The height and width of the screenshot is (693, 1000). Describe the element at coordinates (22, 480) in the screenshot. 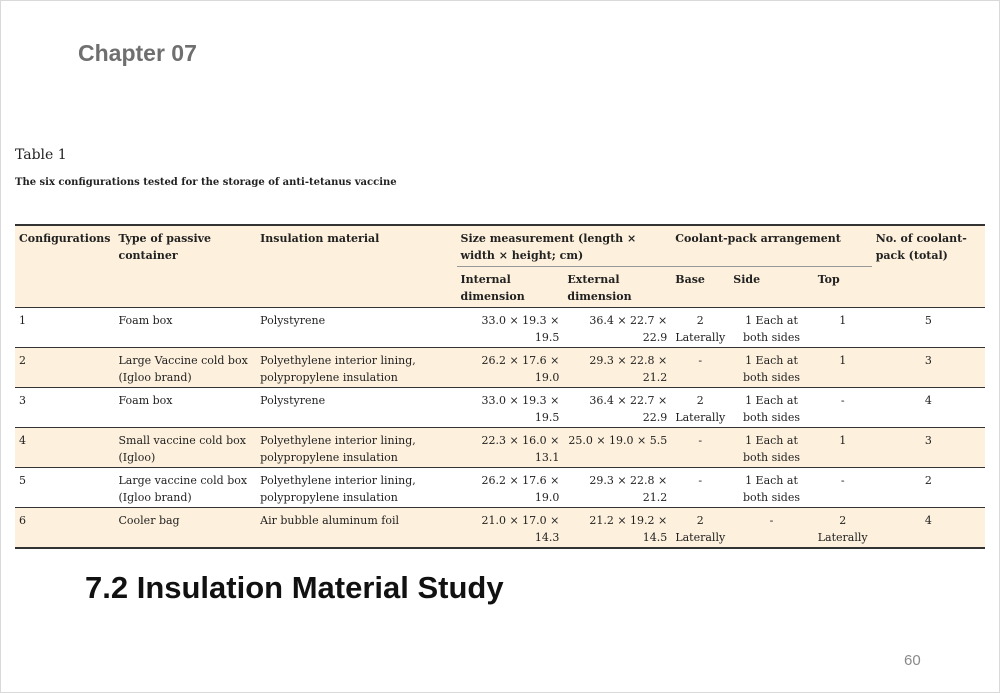

I see `cell-config: 5` at that location.